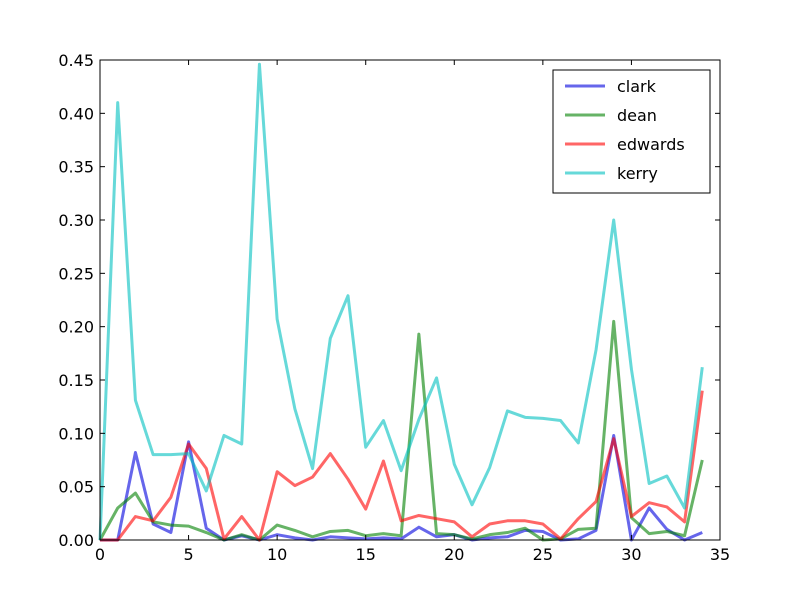  I want to click on y-tick-label: 0.20, so click(76, 327).